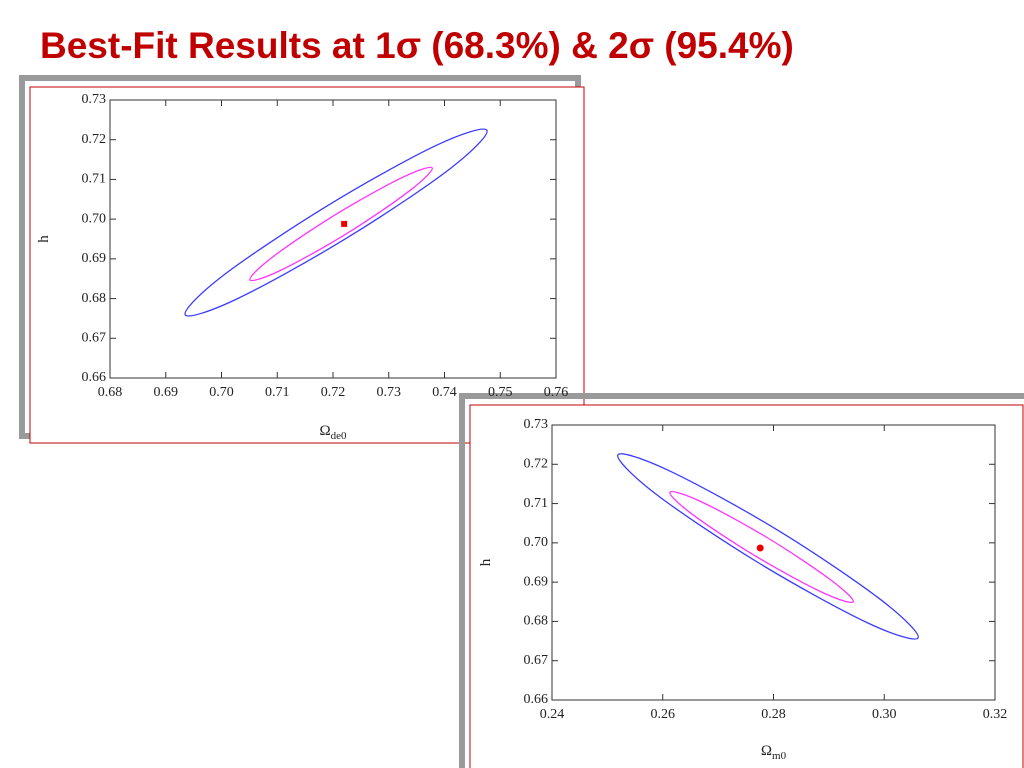  I want to click on x-tick-label: 0.70, so click(221, 392).